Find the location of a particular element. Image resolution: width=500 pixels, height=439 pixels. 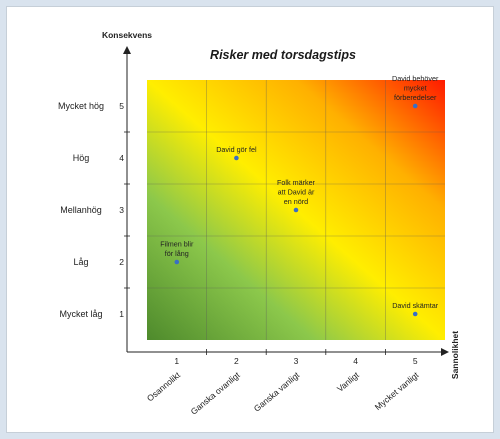

x-category-label: Mycket vanligt is located at coordinates (397, 390).